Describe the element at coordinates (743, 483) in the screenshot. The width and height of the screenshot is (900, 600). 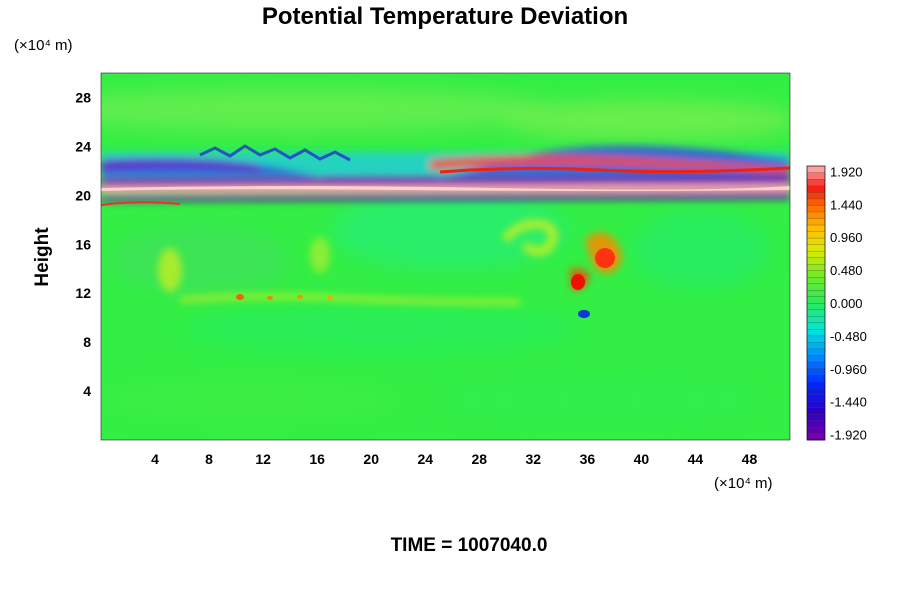
I see `x-unit-label: (×10⁴ m)` at that location.